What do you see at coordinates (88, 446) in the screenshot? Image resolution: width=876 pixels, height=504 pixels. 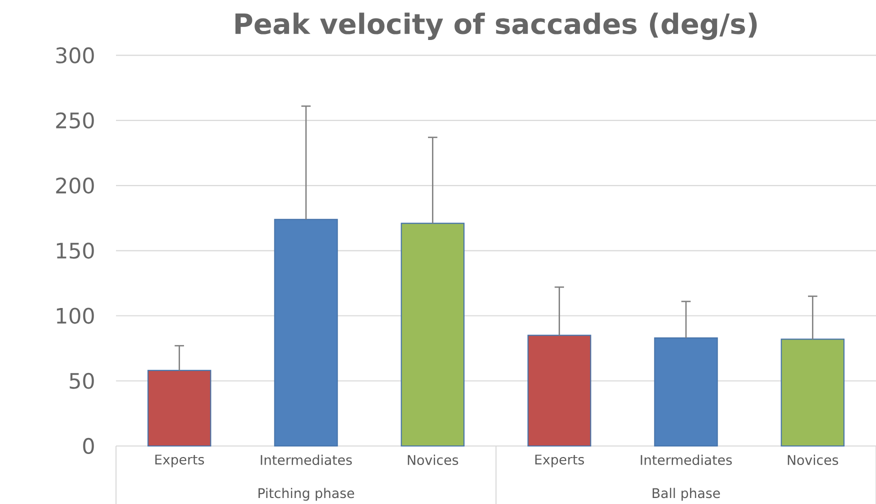 I see `y-tick-label: 0` at bounding box center [88, 446].